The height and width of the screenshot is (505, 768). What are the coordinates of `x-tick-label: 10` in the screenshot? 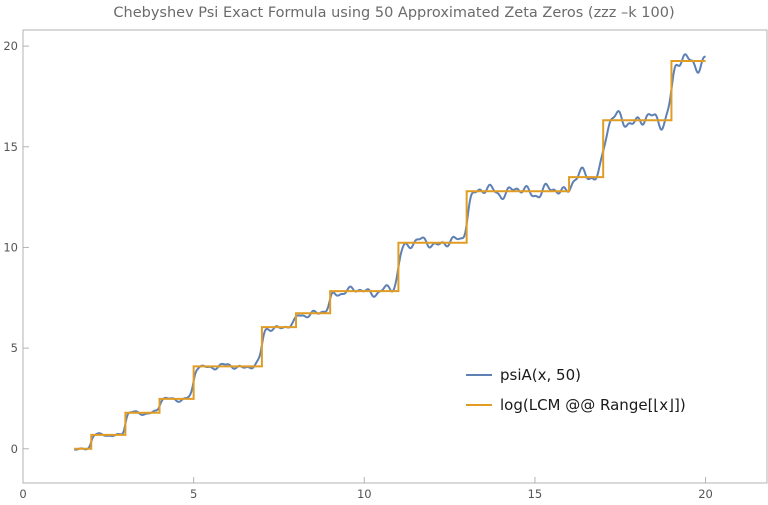 It's located at (364, 494).